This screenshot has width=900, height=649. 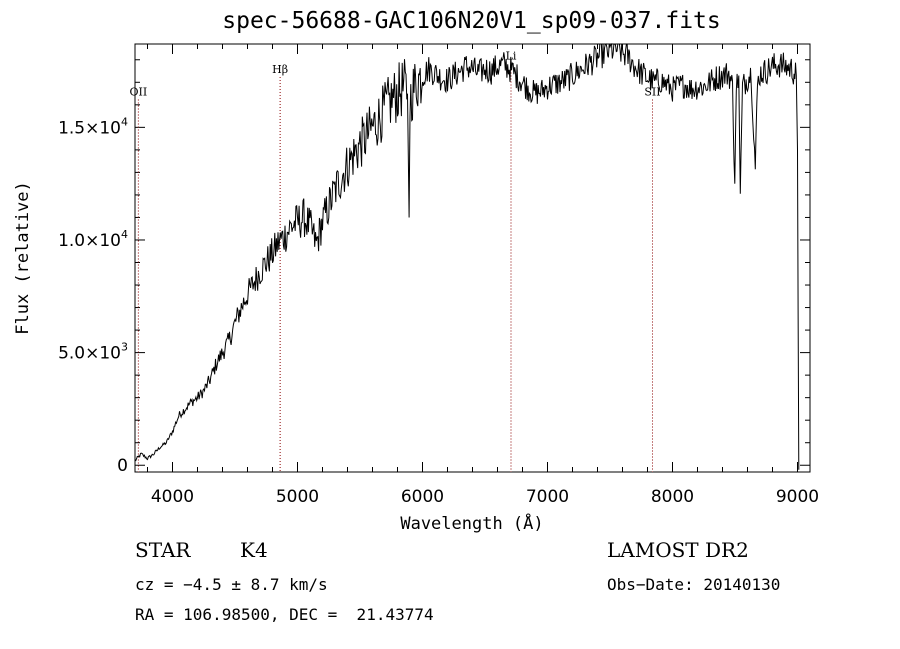 What do you see at coordinates (284, 614) in the screenshot?
I see `sky-coordinates: RA = 106.98500, DEC = 21.43774` at bounding box center [284, 614].